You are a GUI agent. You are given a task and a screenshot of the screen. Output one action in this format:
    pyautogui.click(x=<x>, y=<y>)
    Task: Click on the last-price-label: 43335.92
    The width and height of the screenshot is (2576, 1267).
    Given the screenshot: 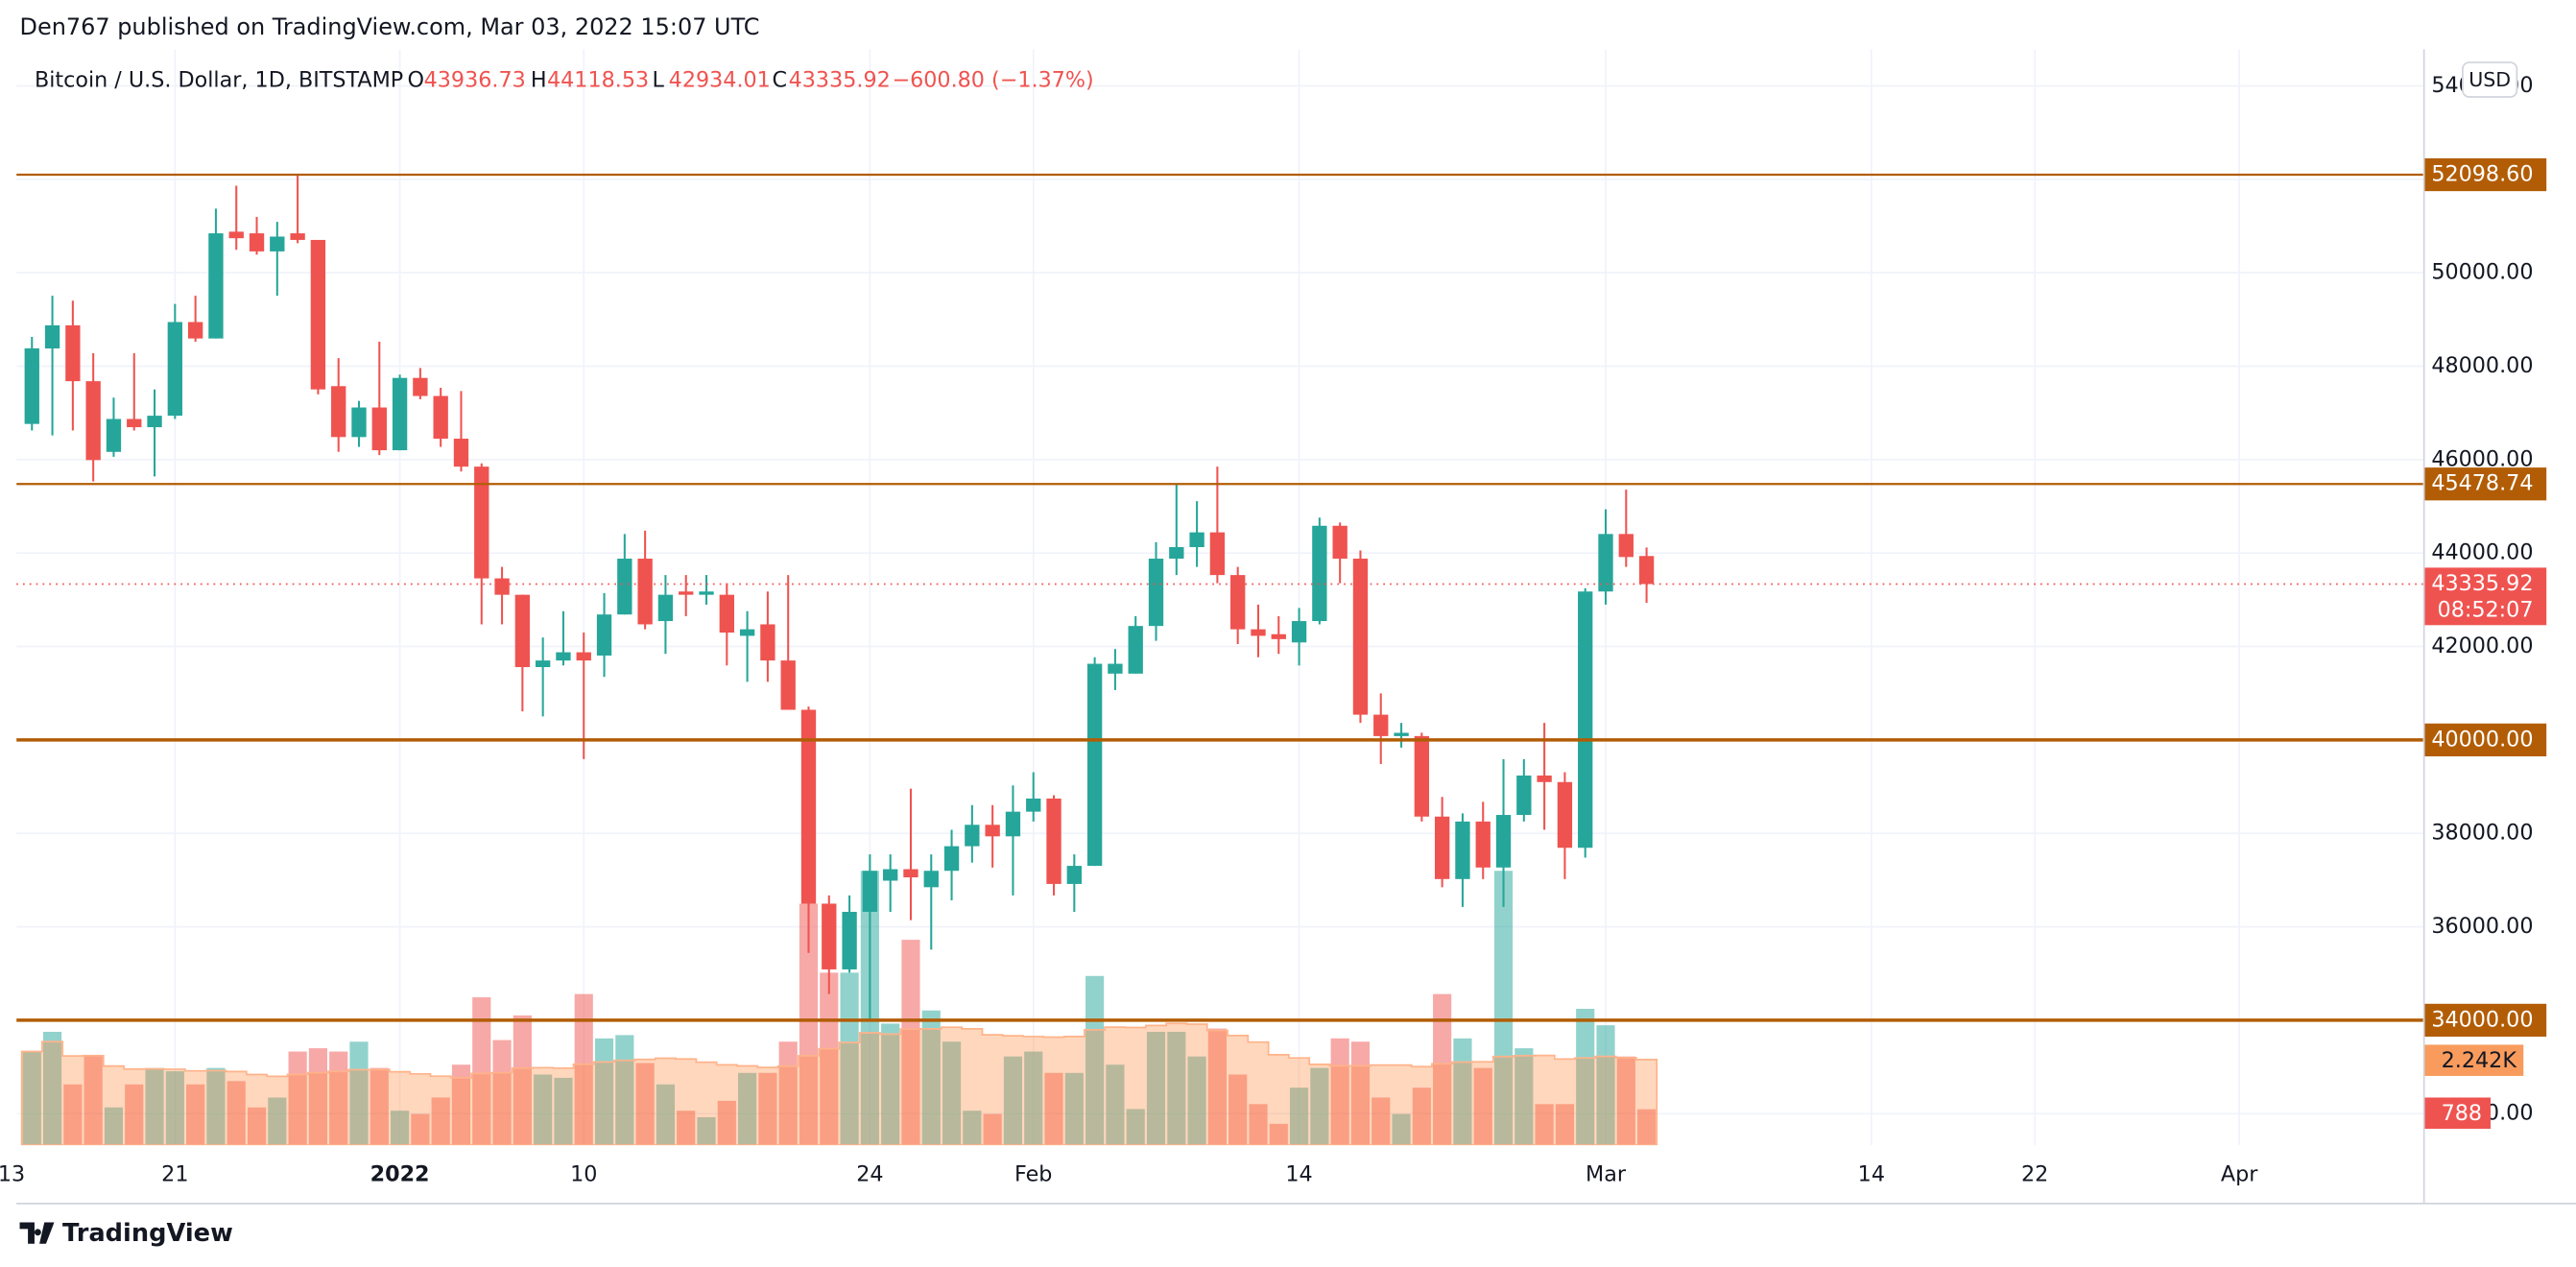 What is the action you would take?
    pyautogui.click(x=2482, y=583)
    